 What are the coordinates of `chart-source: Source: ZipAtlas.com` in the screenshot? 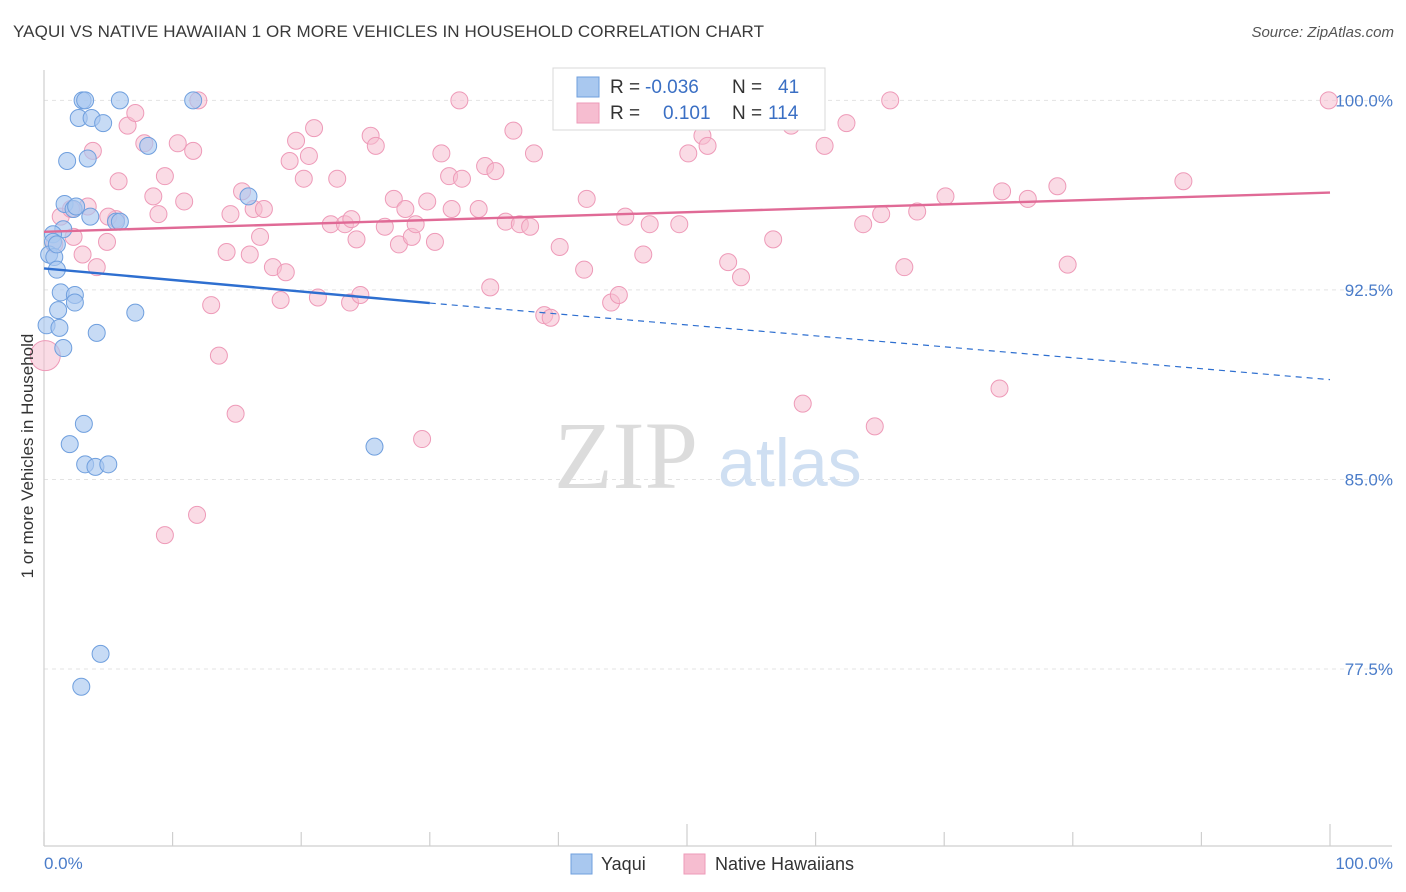 It's located at (1322, 32).